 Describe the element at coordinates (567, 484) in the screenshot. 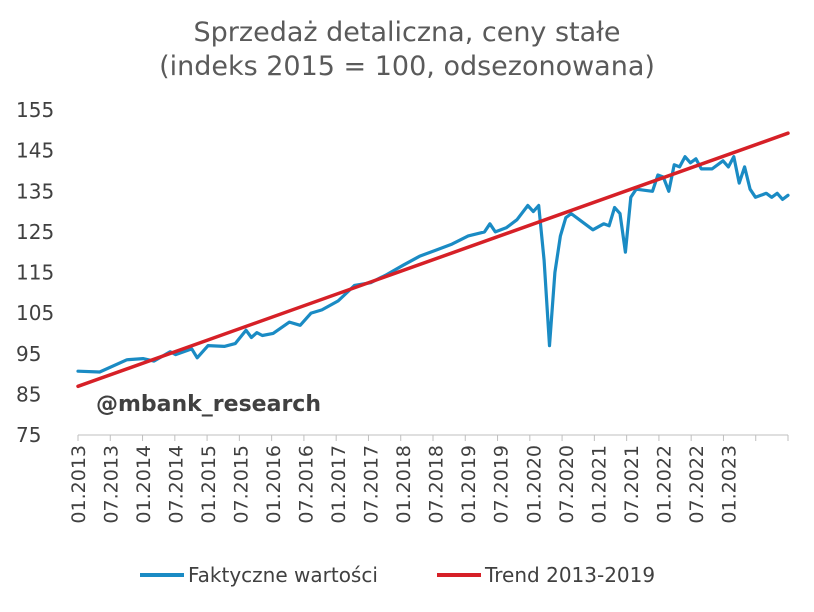

I see `x-tick-label: 07.2020` at that location.